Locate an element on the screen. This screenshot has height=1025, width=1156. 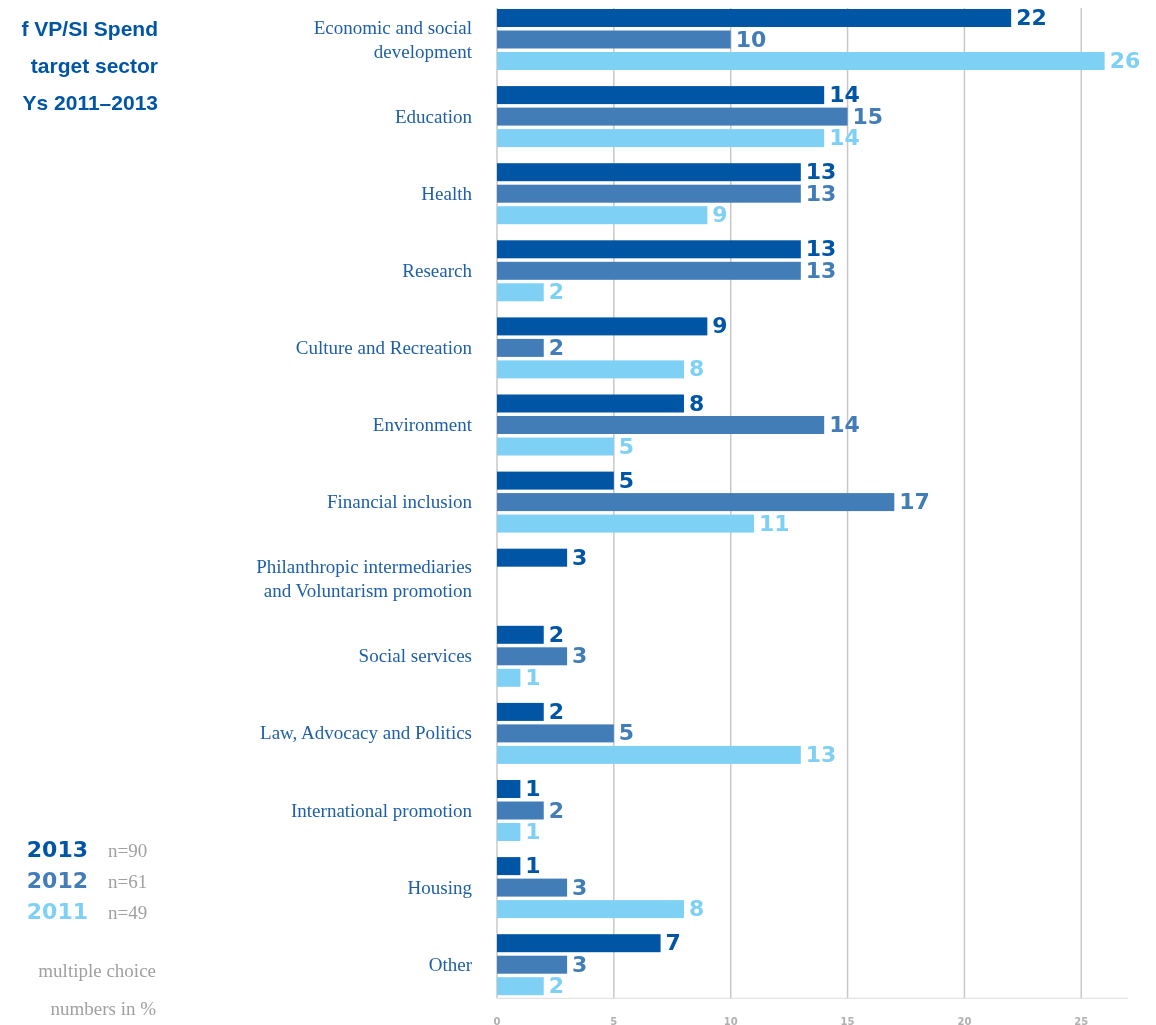
x-tick-label: 5 is located at coordinates (614, 1020).